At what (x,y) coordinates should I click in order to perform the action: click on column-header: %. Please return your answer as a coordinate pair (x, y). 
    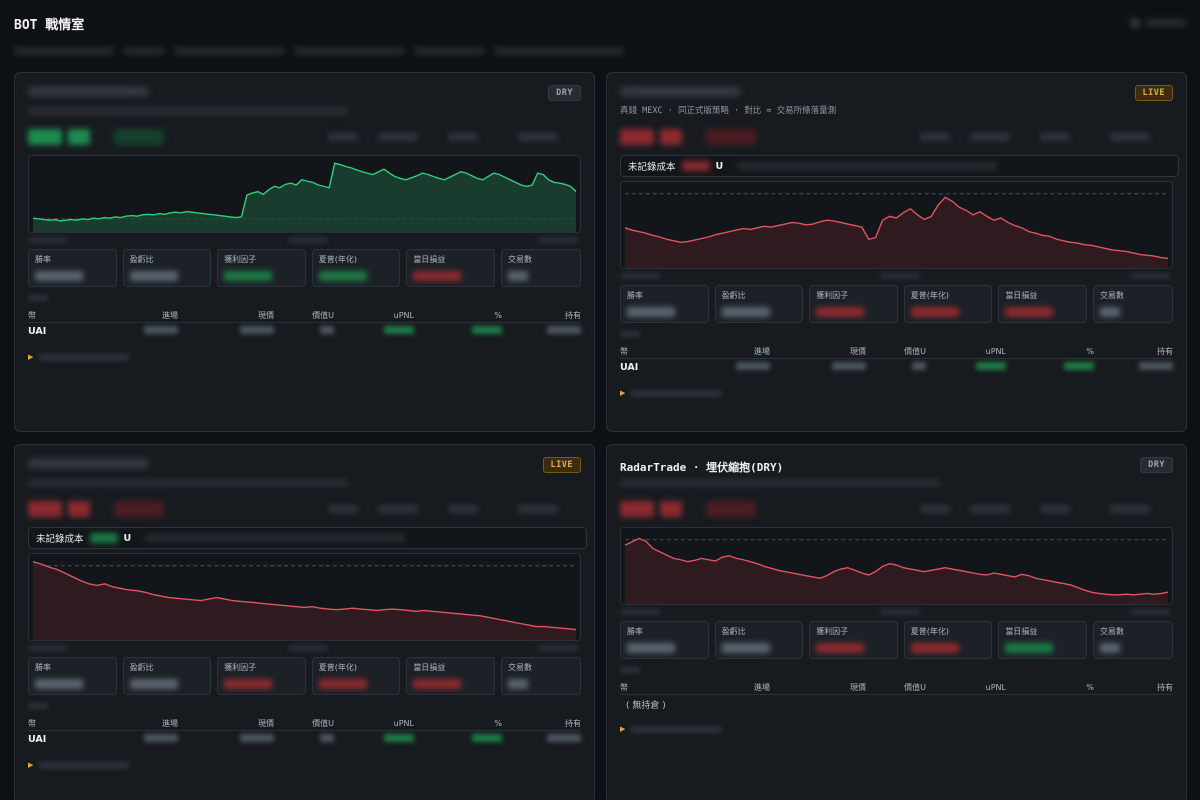
    Looking at the image, I should click on (1090, 351).